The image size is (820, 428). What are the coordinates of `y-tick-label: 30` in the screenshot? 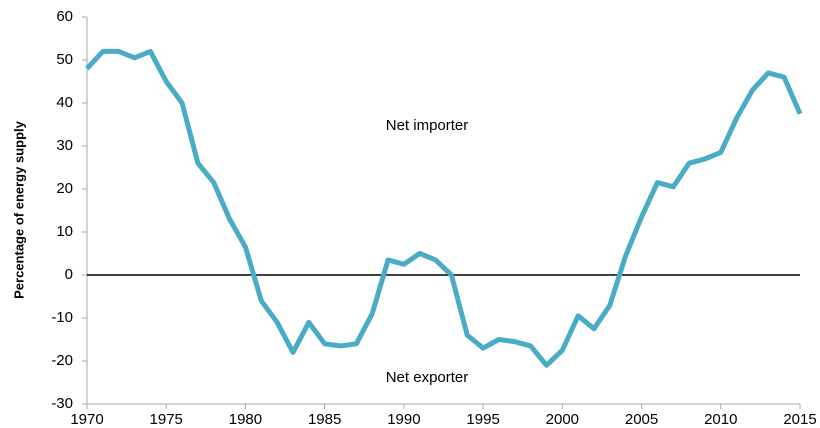 It's located at (64, 145).